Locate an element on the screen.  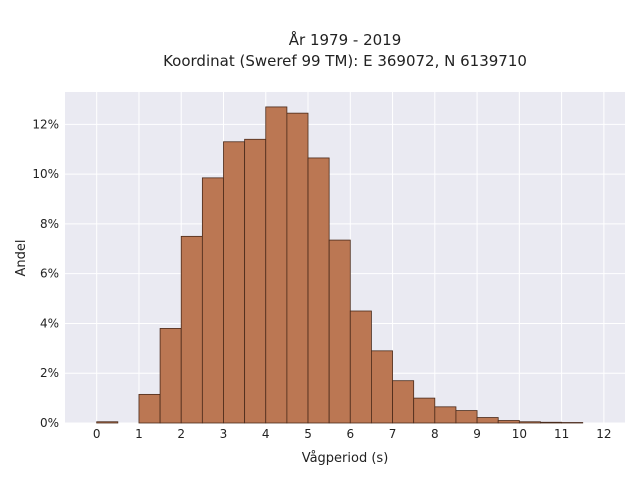
x-axis-ticks: 0 1 2 3 4 5 6 7 8 9 10 11 12 is located at coordinates (352, 434).